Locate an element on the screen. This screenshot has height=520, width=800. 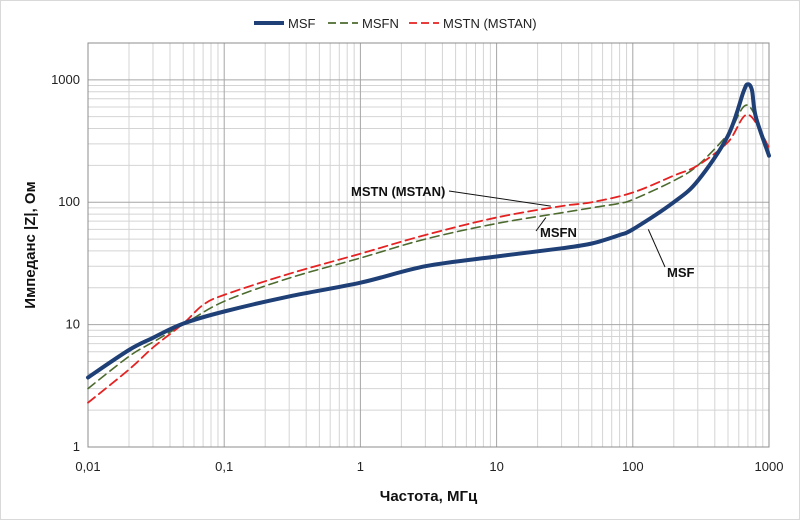
y-tick-label: 10 is located at coordinates (73, 324).